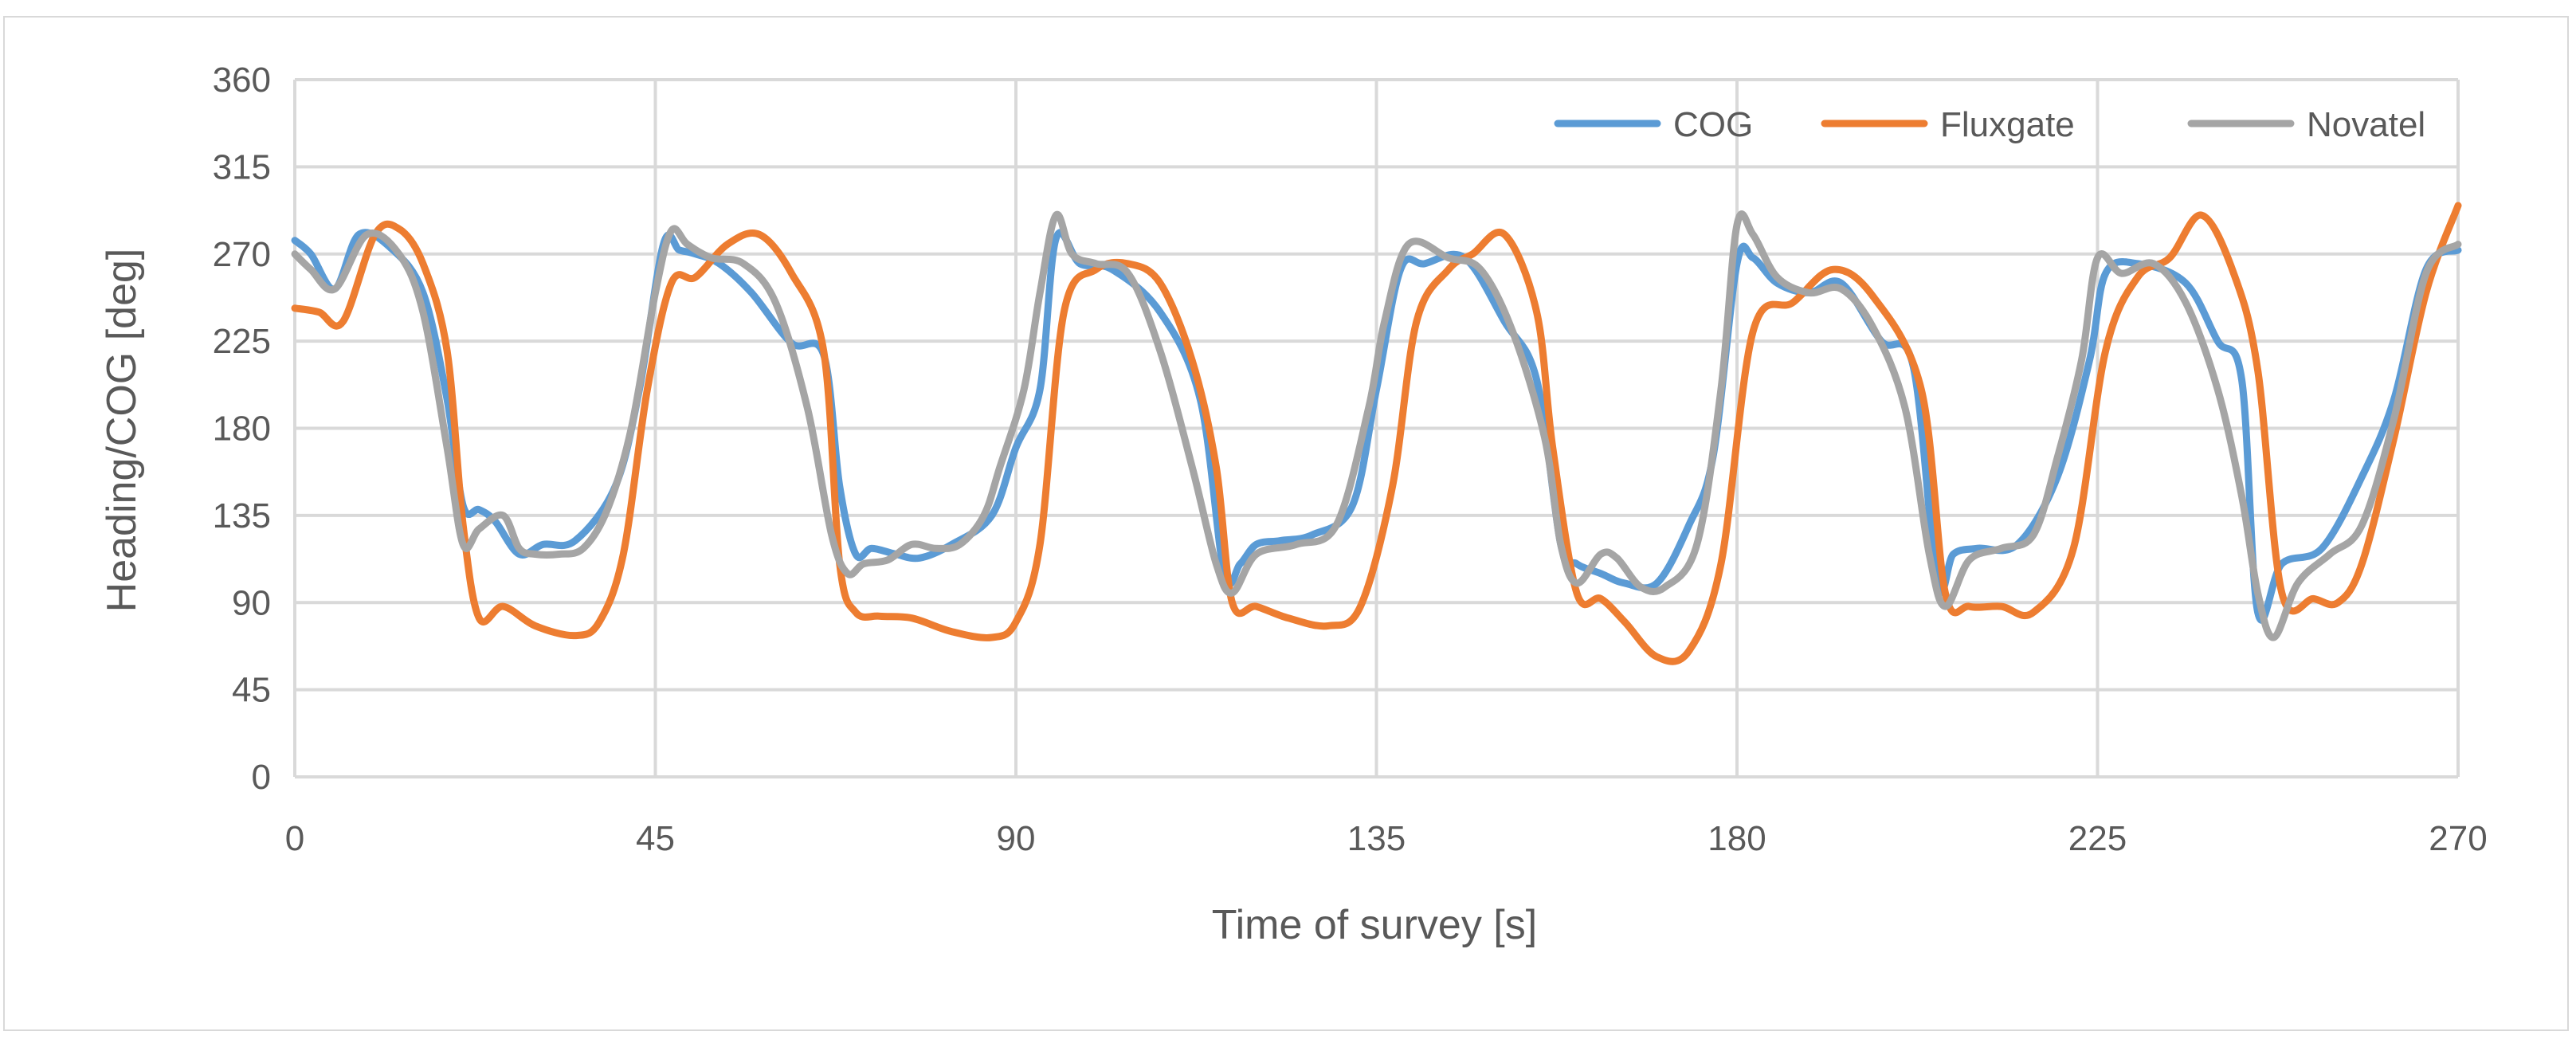  I want to click on y-tick-label: 270, so click(242, 254).